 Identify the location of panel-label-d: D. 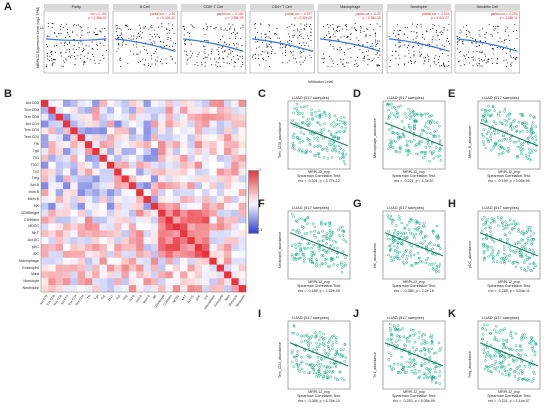
(357, 94).